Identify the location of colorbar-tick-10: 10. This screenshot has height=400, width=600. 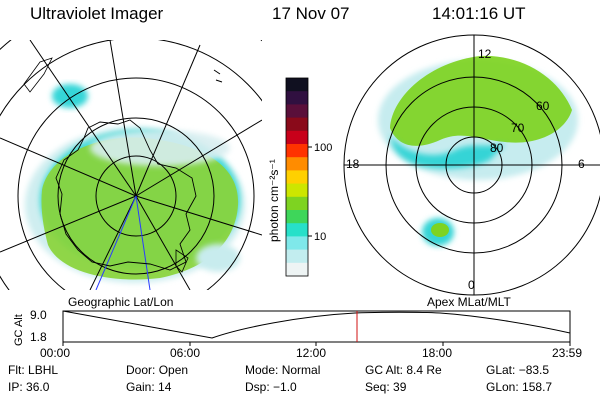
(320, 237).